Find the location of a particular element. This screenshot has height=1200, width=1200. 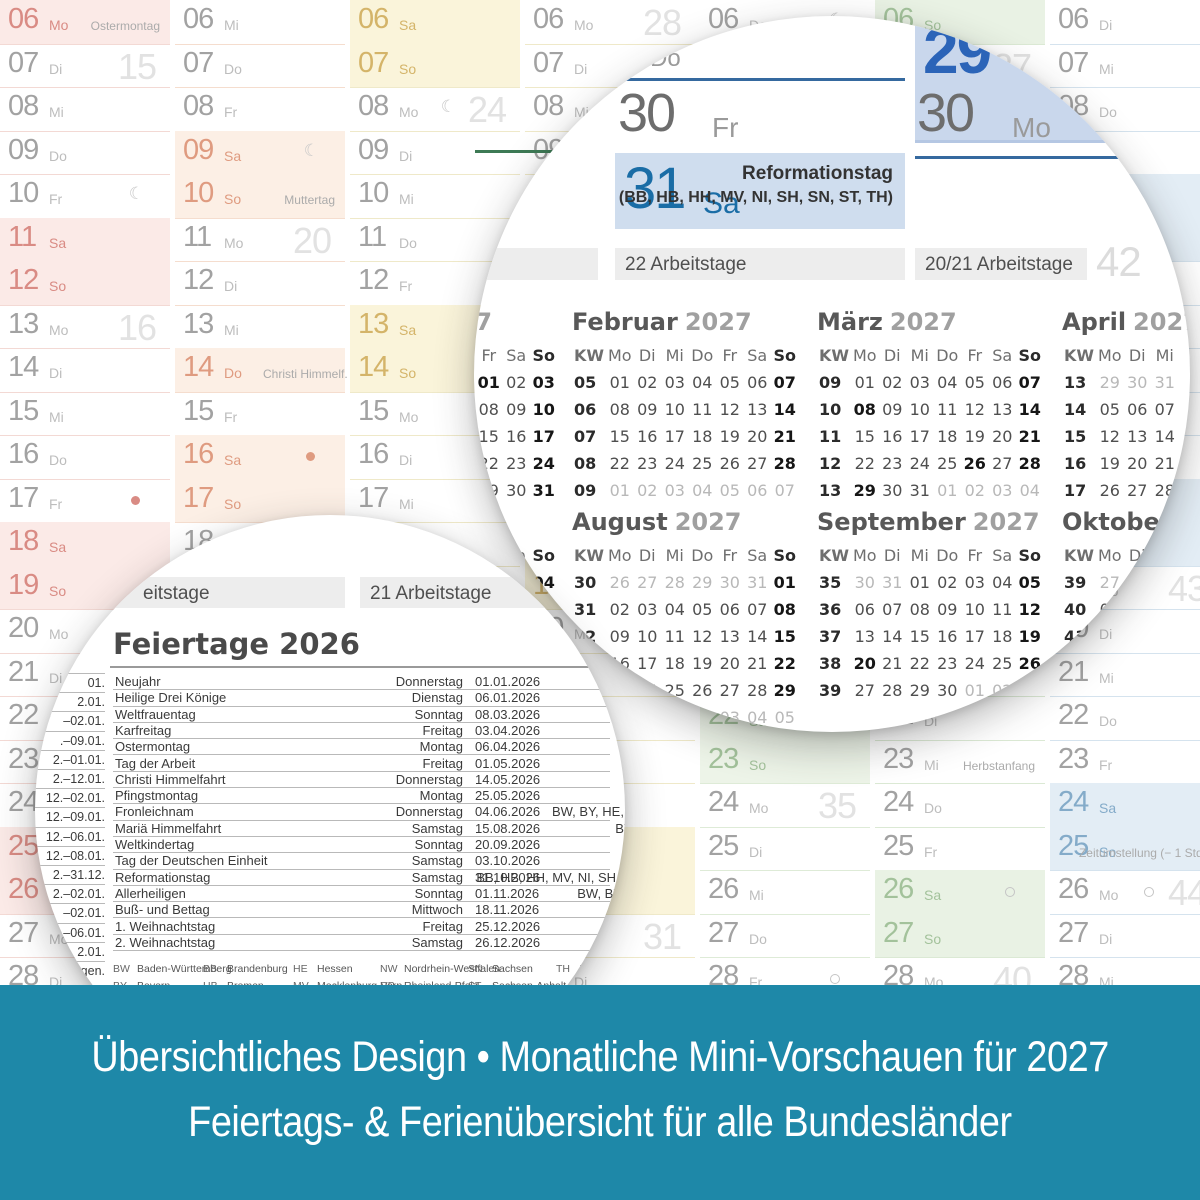

feiertag-date: 01.01.2026 is located at coordinates (508, 681).